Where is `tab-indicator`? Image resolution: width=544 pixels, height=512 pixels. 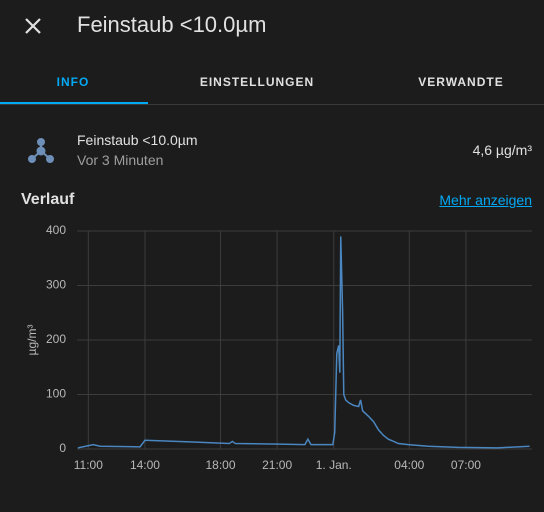 tab-indicator is located at coordinates (74, 103).